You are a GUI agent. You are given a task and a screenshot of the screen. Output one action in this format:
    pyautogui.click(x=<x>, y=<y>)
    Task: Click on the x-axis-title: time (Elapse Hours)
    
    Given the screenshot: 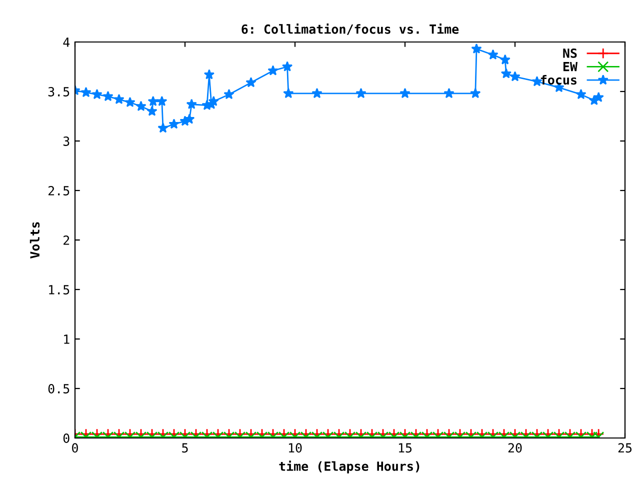 What is the action you would take?
    pyautogui.click(x=349, y=467)
    